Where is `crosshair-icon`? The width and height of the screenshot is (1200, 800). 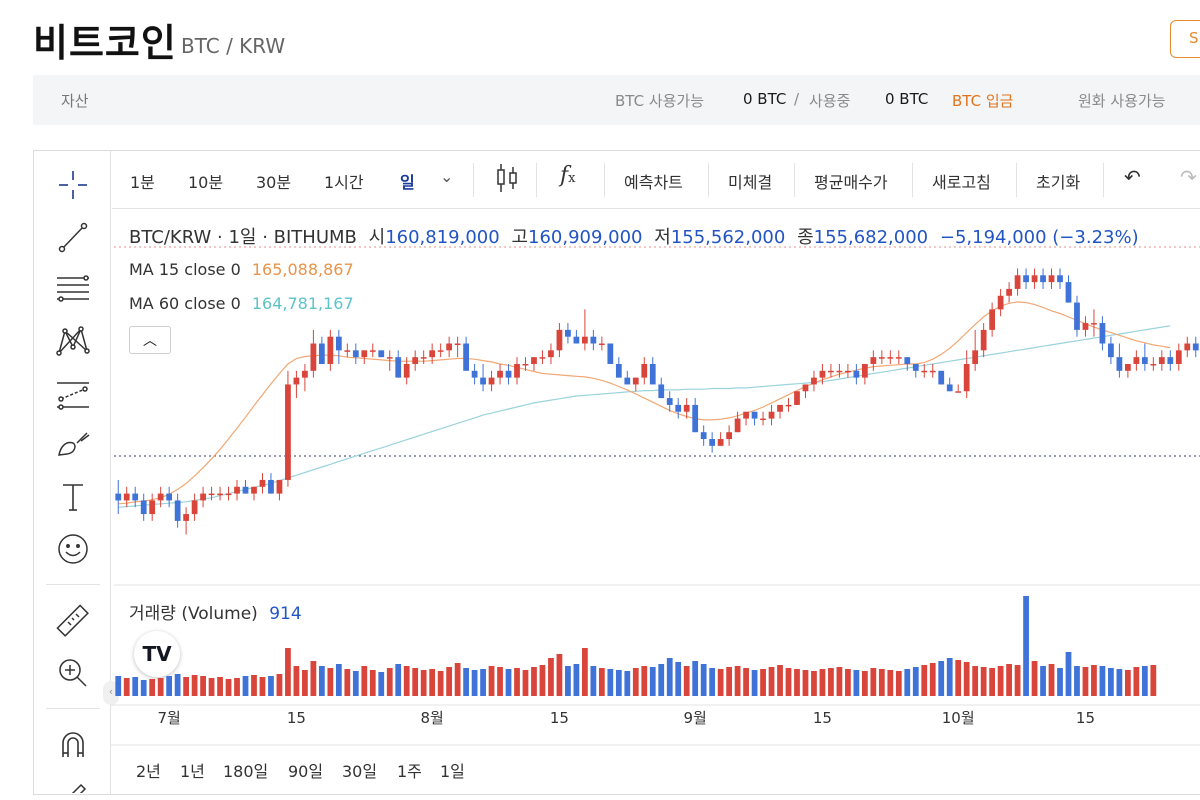 crosshair-icon is located at coordinates (73, 185).